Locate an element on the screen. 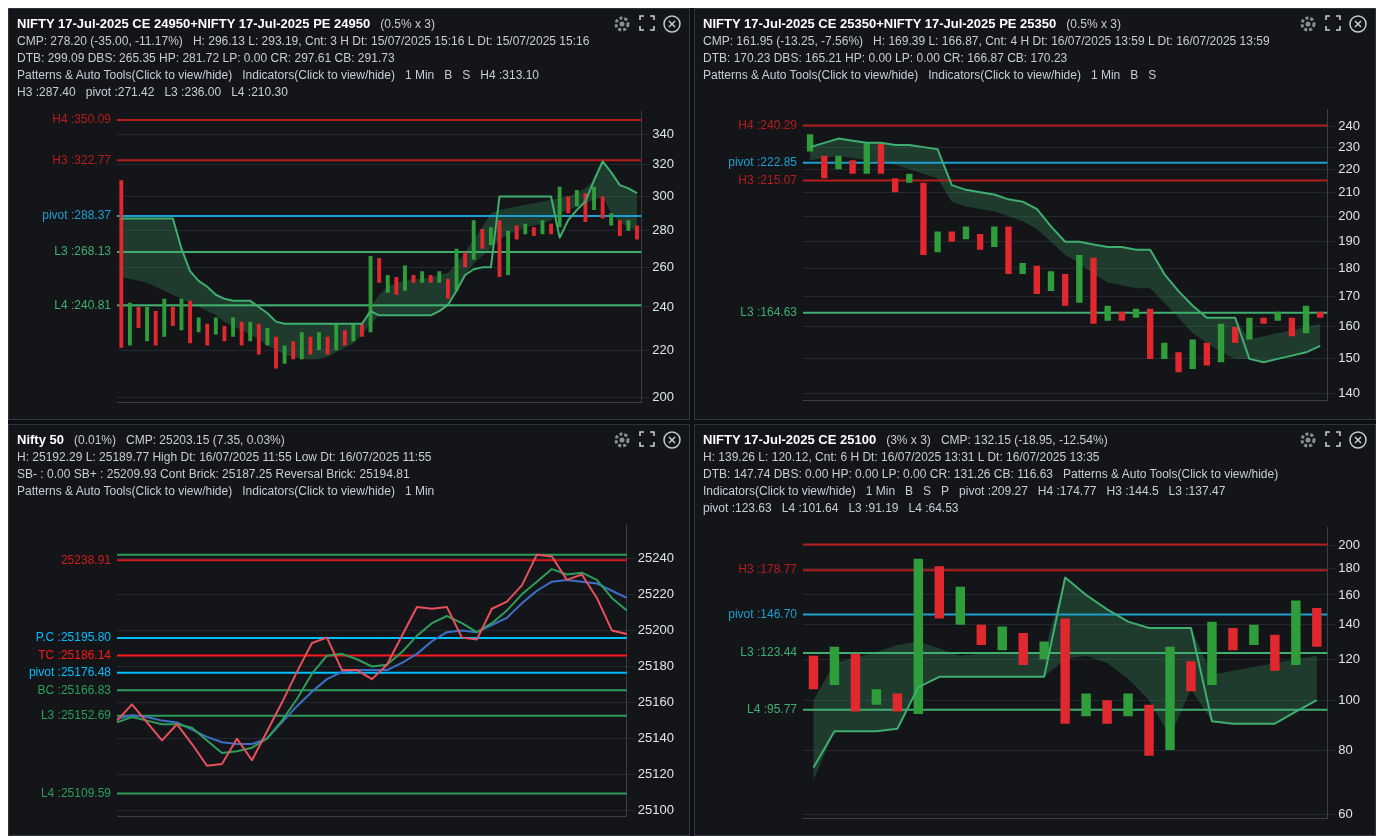 The height and width of the screenshot is (838, 1385). text: L4 :64.53 is located at coordinates (933, 508).